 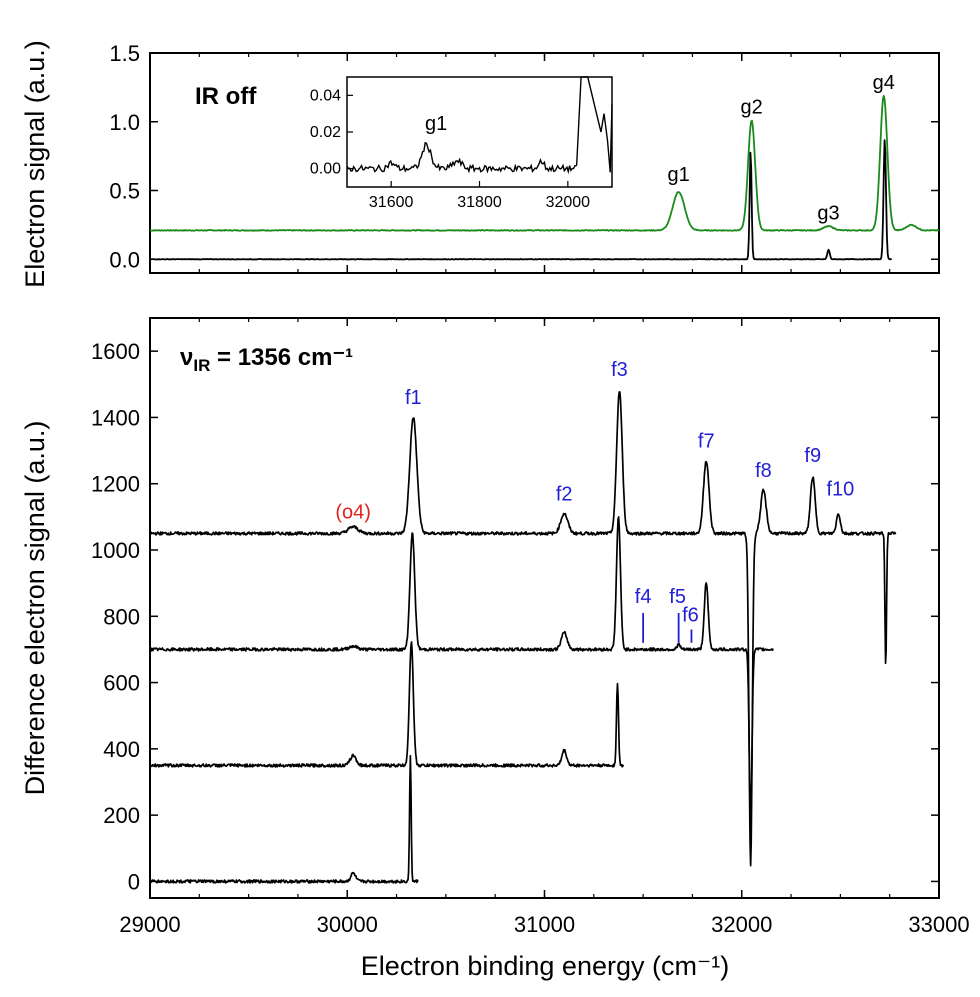 I want to click on top-traces, so click(x=544, y=178).